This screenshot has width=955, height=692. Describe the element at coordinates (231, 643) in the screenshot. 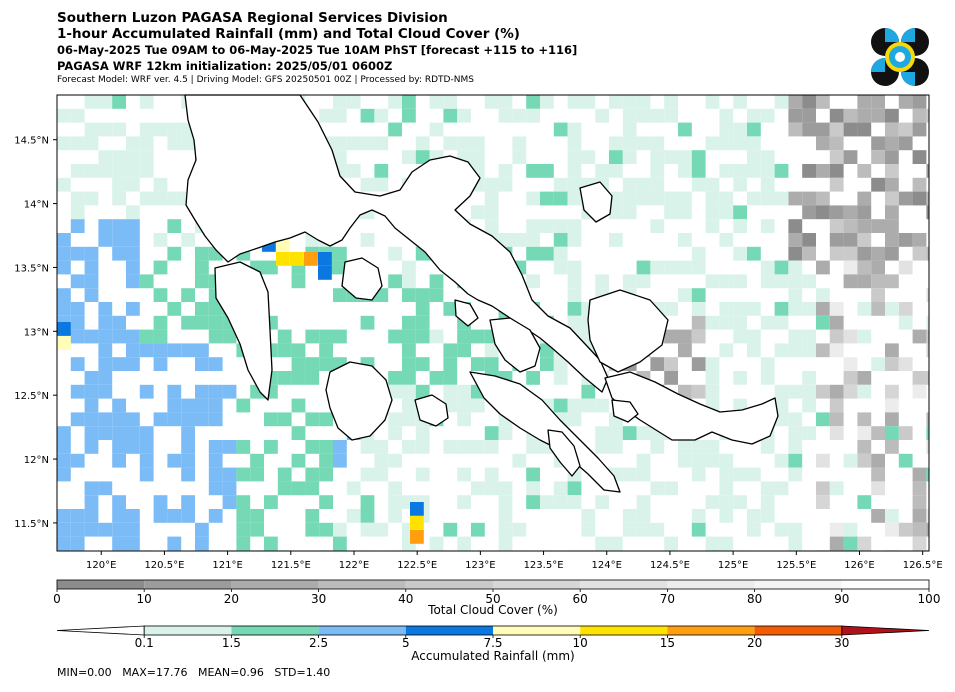

I see `rain-colorbar-tick: 1.5` at that location.